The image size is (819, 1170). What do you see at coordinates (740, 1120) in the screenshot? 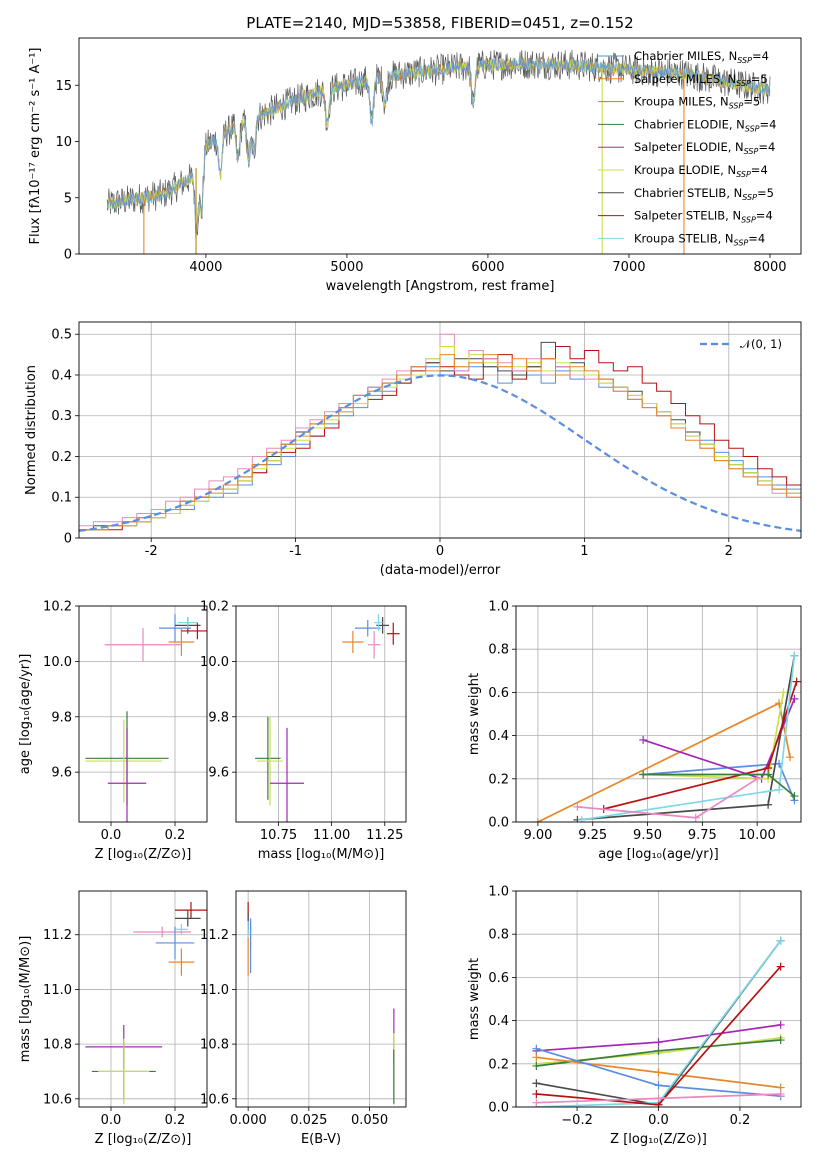
I see `x-tick-label: 0.2` at bounding box center [740, 1120].